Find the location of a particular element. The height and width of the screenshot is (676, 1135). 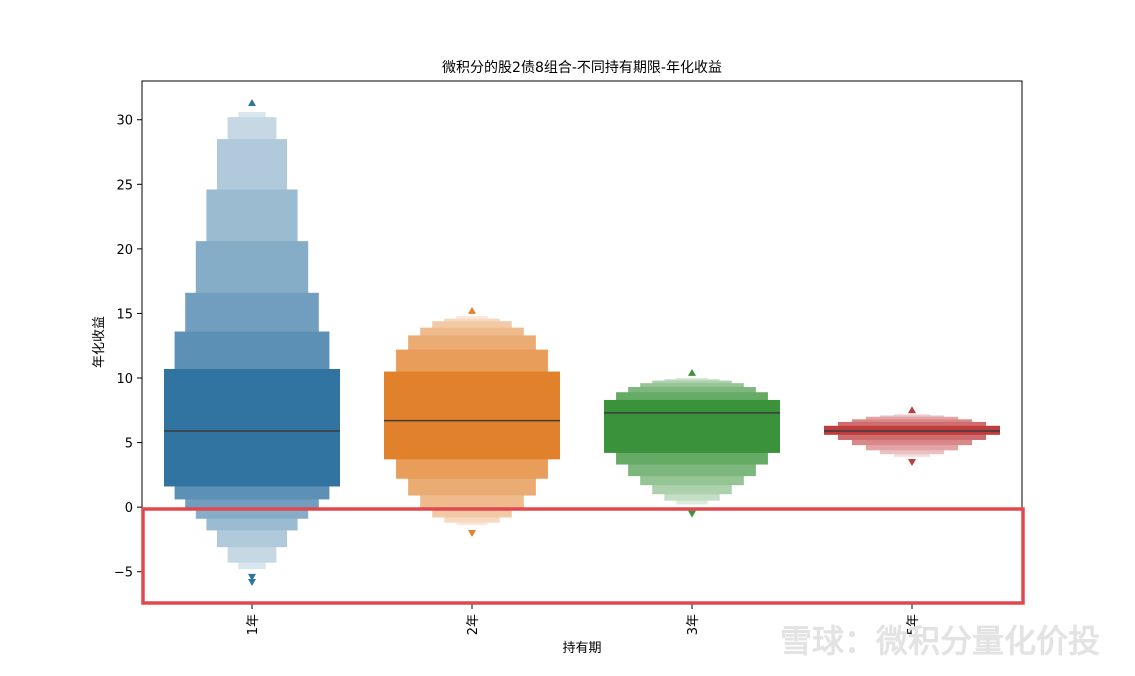

y-tick-label: 25 is located at coordinates (124, 185).